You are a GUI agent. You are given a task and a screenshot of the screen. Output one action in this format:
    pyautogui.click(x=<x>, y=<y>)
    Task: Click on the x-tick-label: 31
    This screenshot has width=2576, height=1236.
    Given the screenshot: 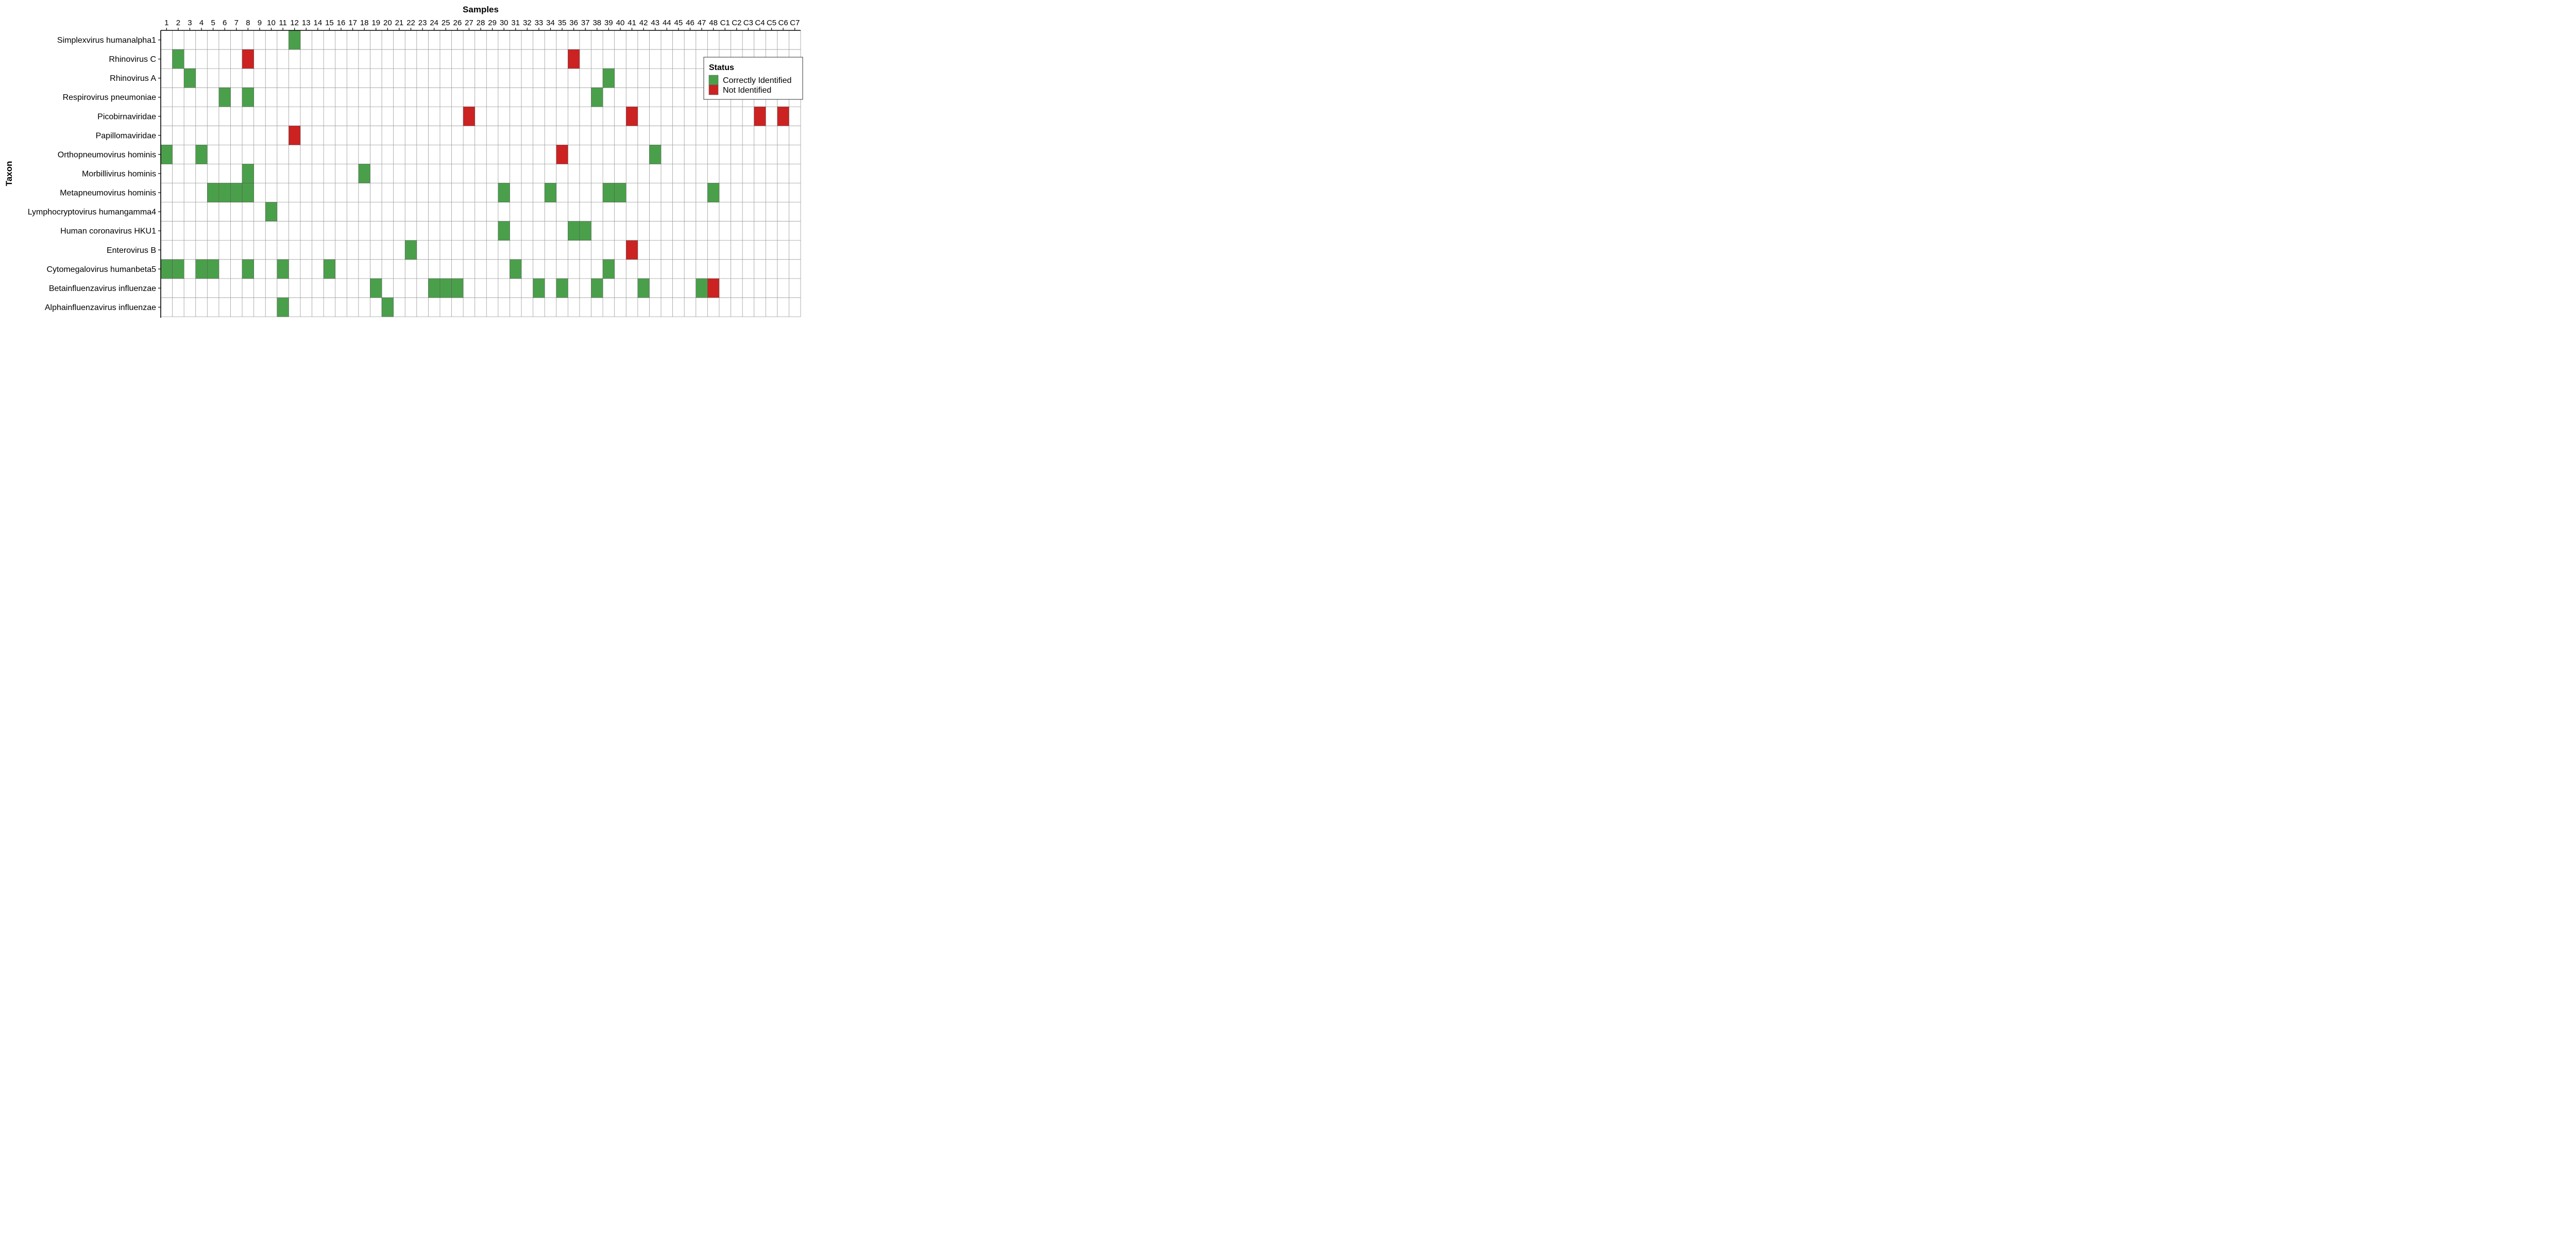 What is the action you would take?
    pyautogui.click(x=515, y=23)
    